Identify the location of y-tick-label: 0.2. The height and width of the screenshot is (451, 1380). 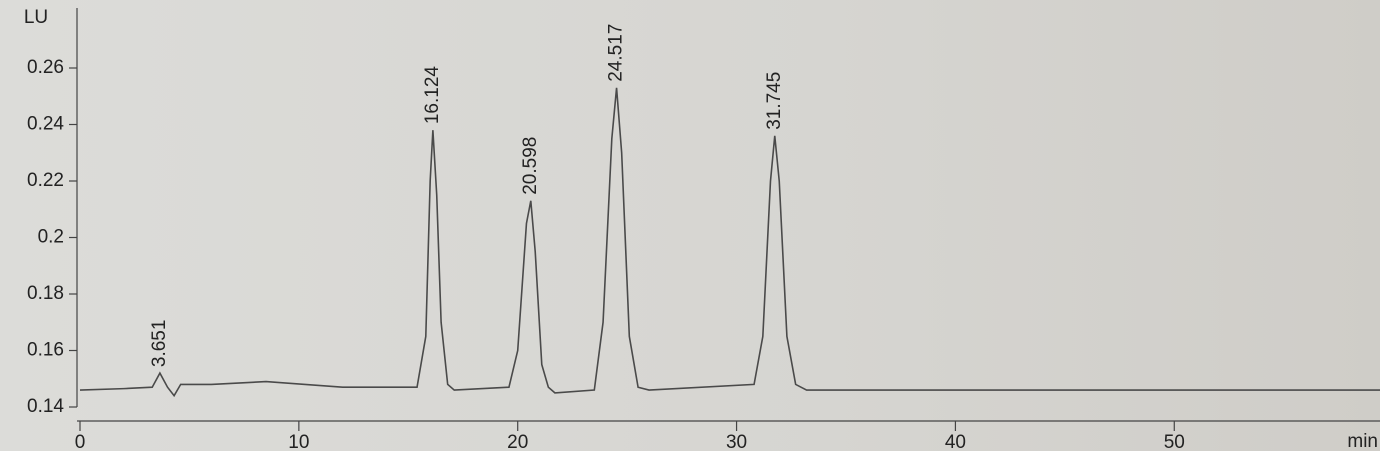
(51, 237).